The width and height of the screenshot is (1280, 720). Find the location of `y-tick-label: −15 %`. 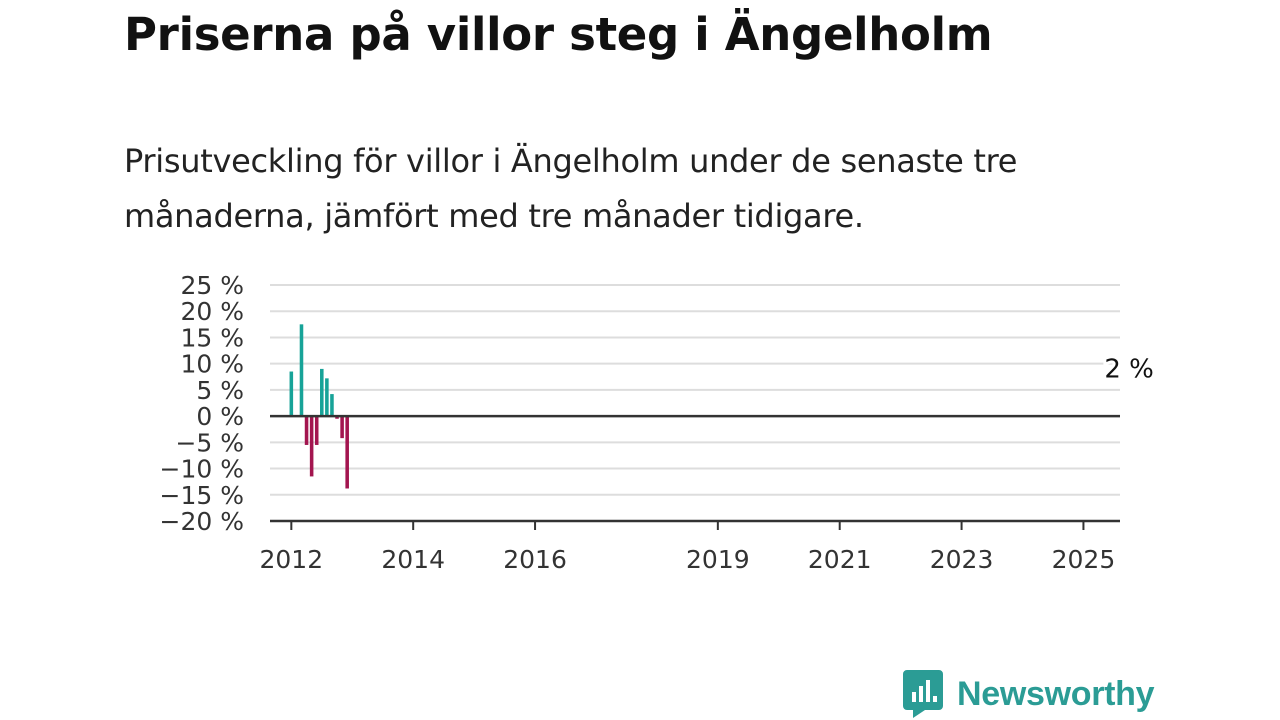

y-tick-label: −15 % is located at coordinates (202, 495).